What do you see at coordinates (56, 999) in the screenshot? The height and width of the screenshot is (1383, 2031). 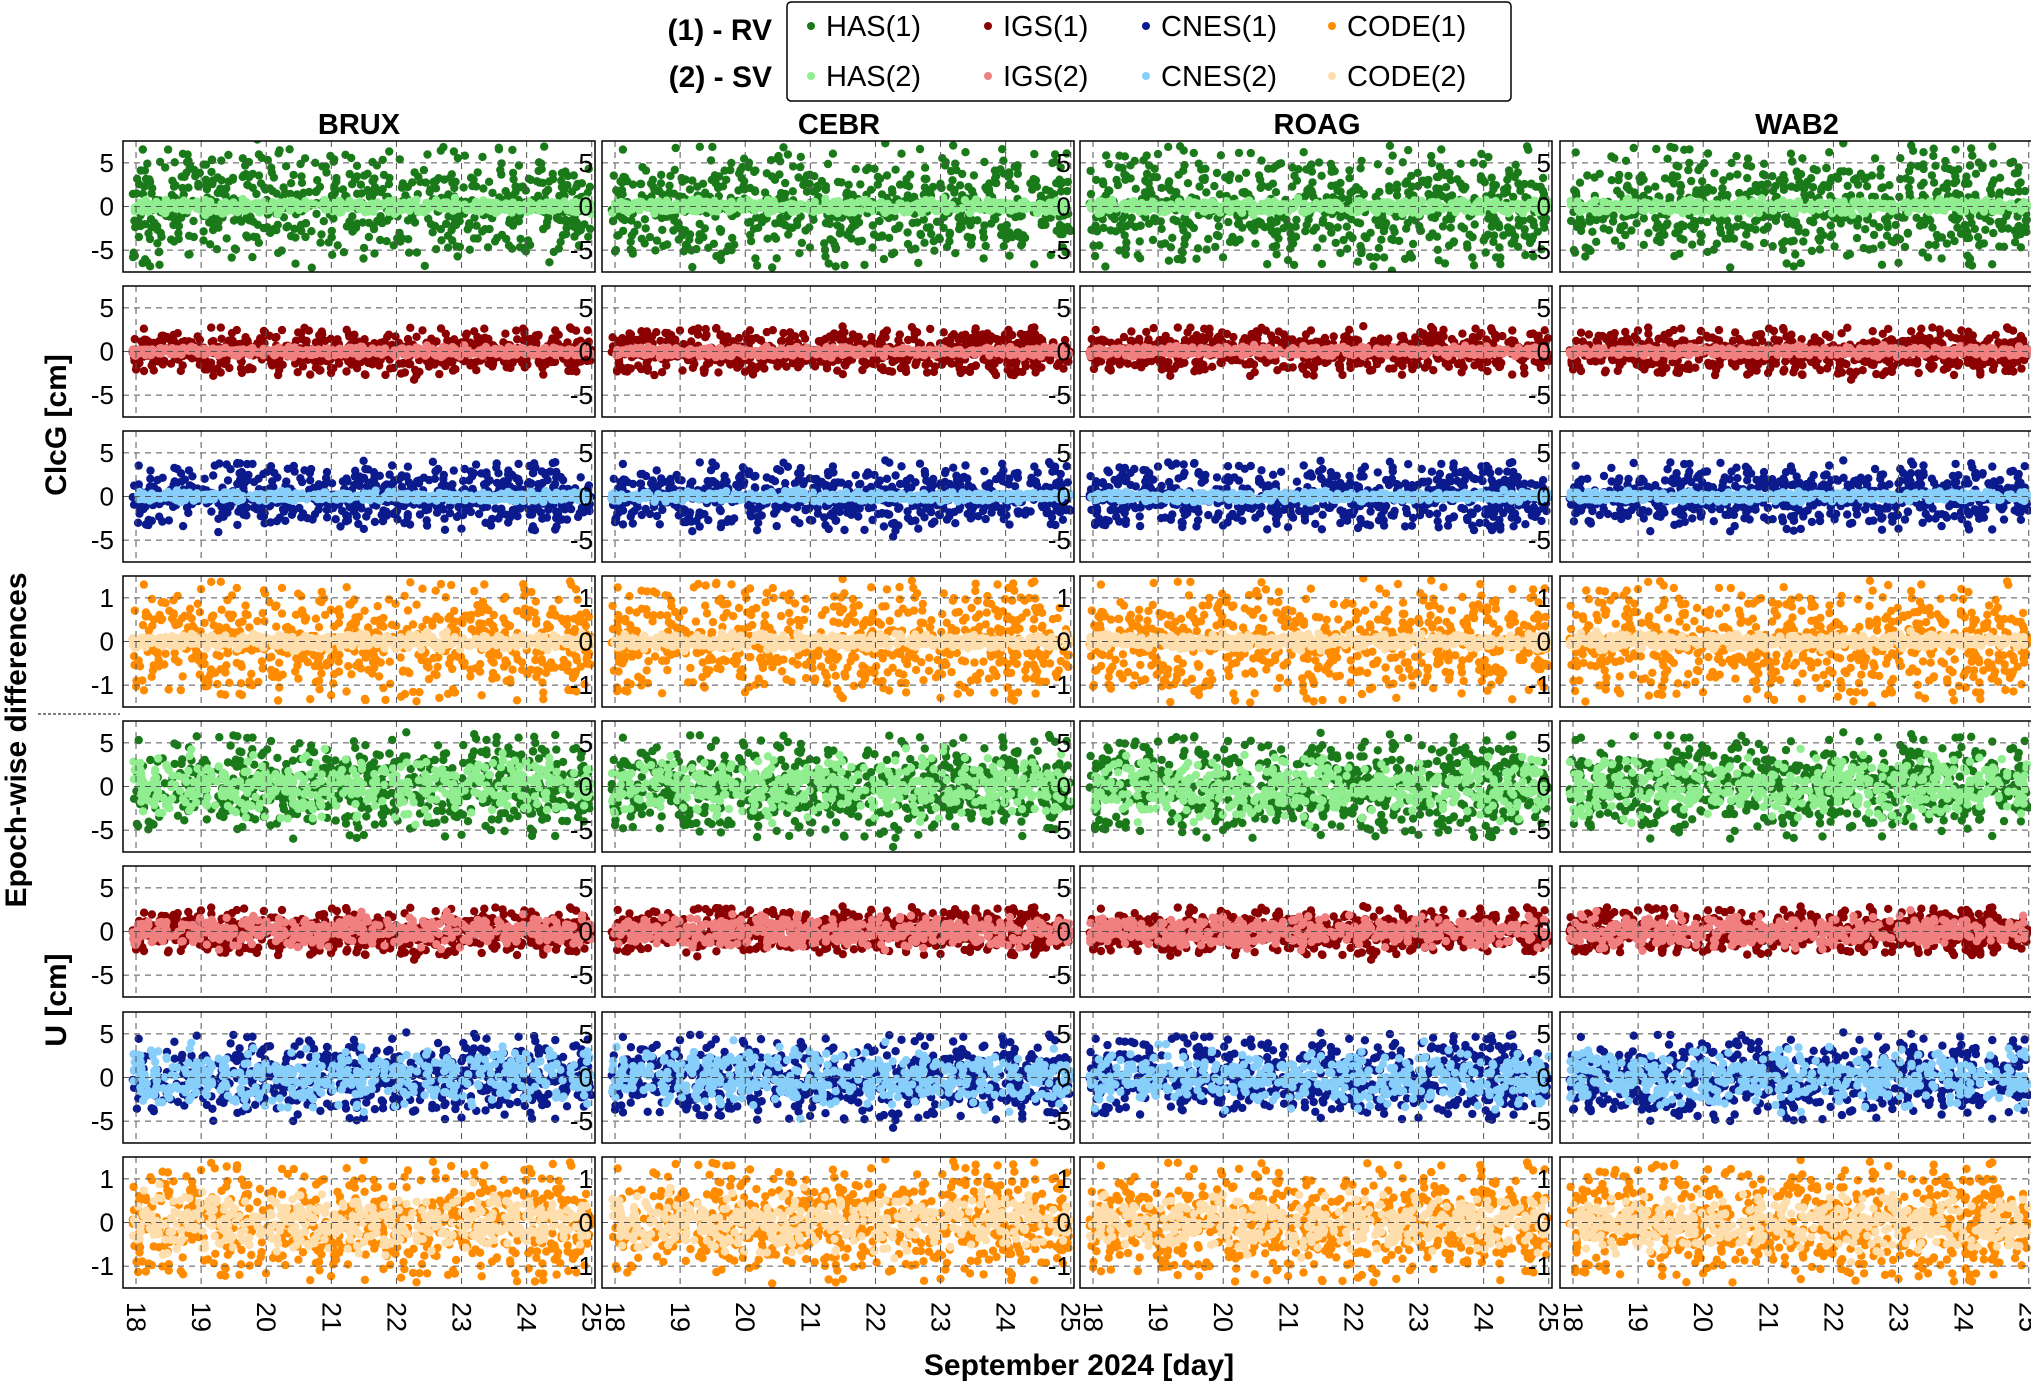 I see `ylabel-u: U [cm]` at bounding box center [56, 999].